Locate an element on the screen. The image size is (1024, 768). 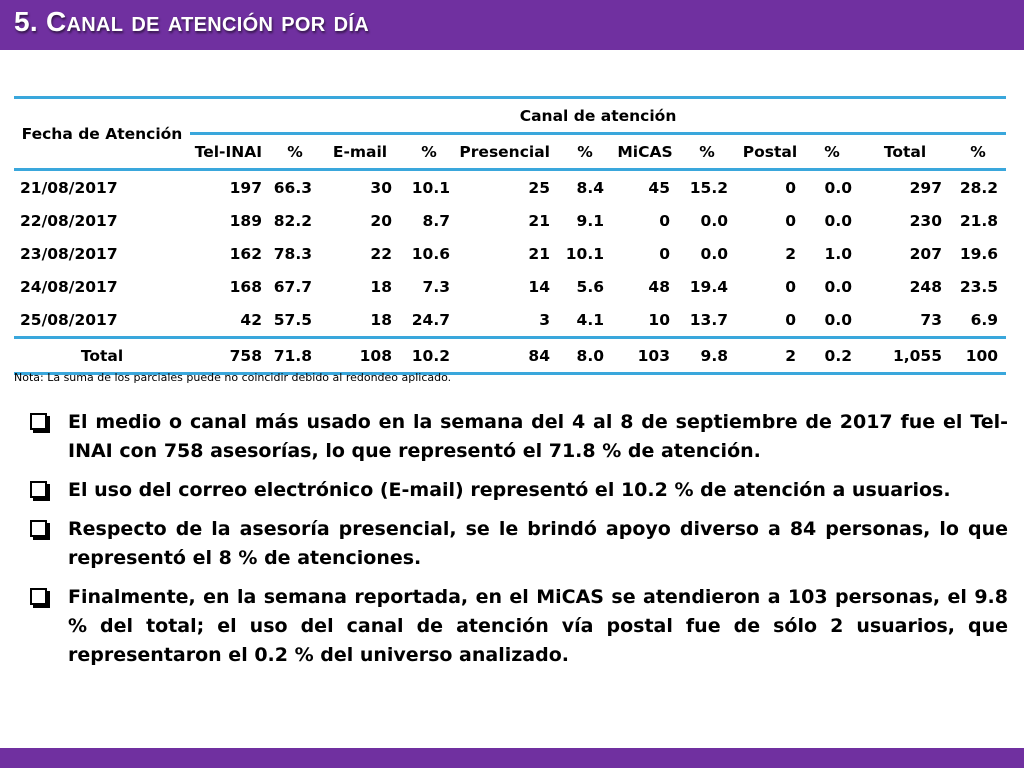
total-label: Total is located at coordinates (102, 356).